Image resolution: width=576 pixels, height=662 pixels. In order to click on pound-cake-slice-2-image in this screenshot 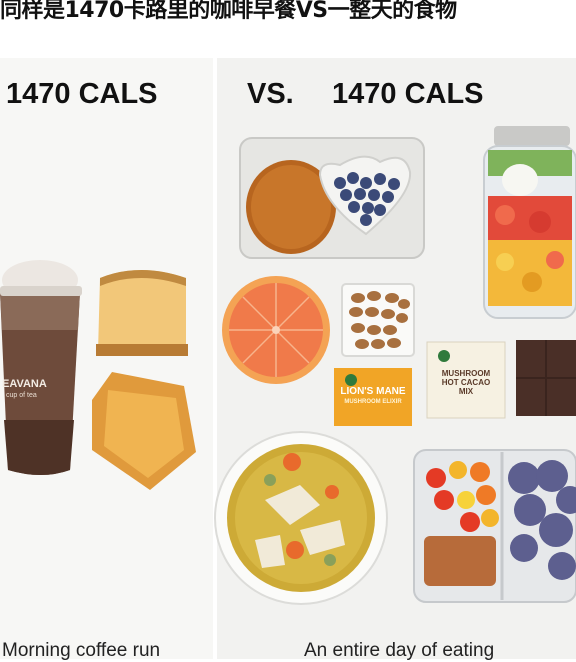, I will do `click(144, 431)`.